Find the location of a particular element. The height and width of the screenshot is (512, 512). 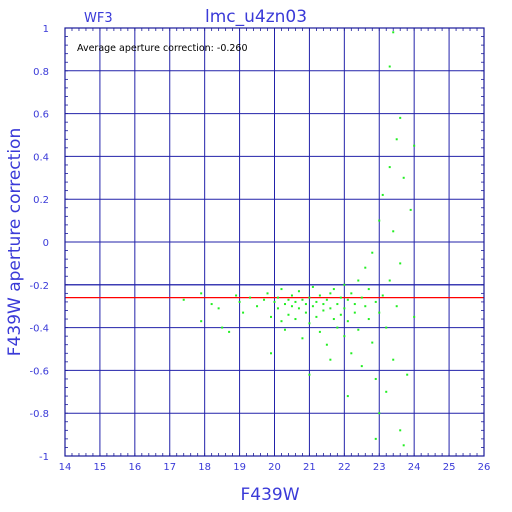

x-tick-label: 16 is located at coordinates (134, 467).